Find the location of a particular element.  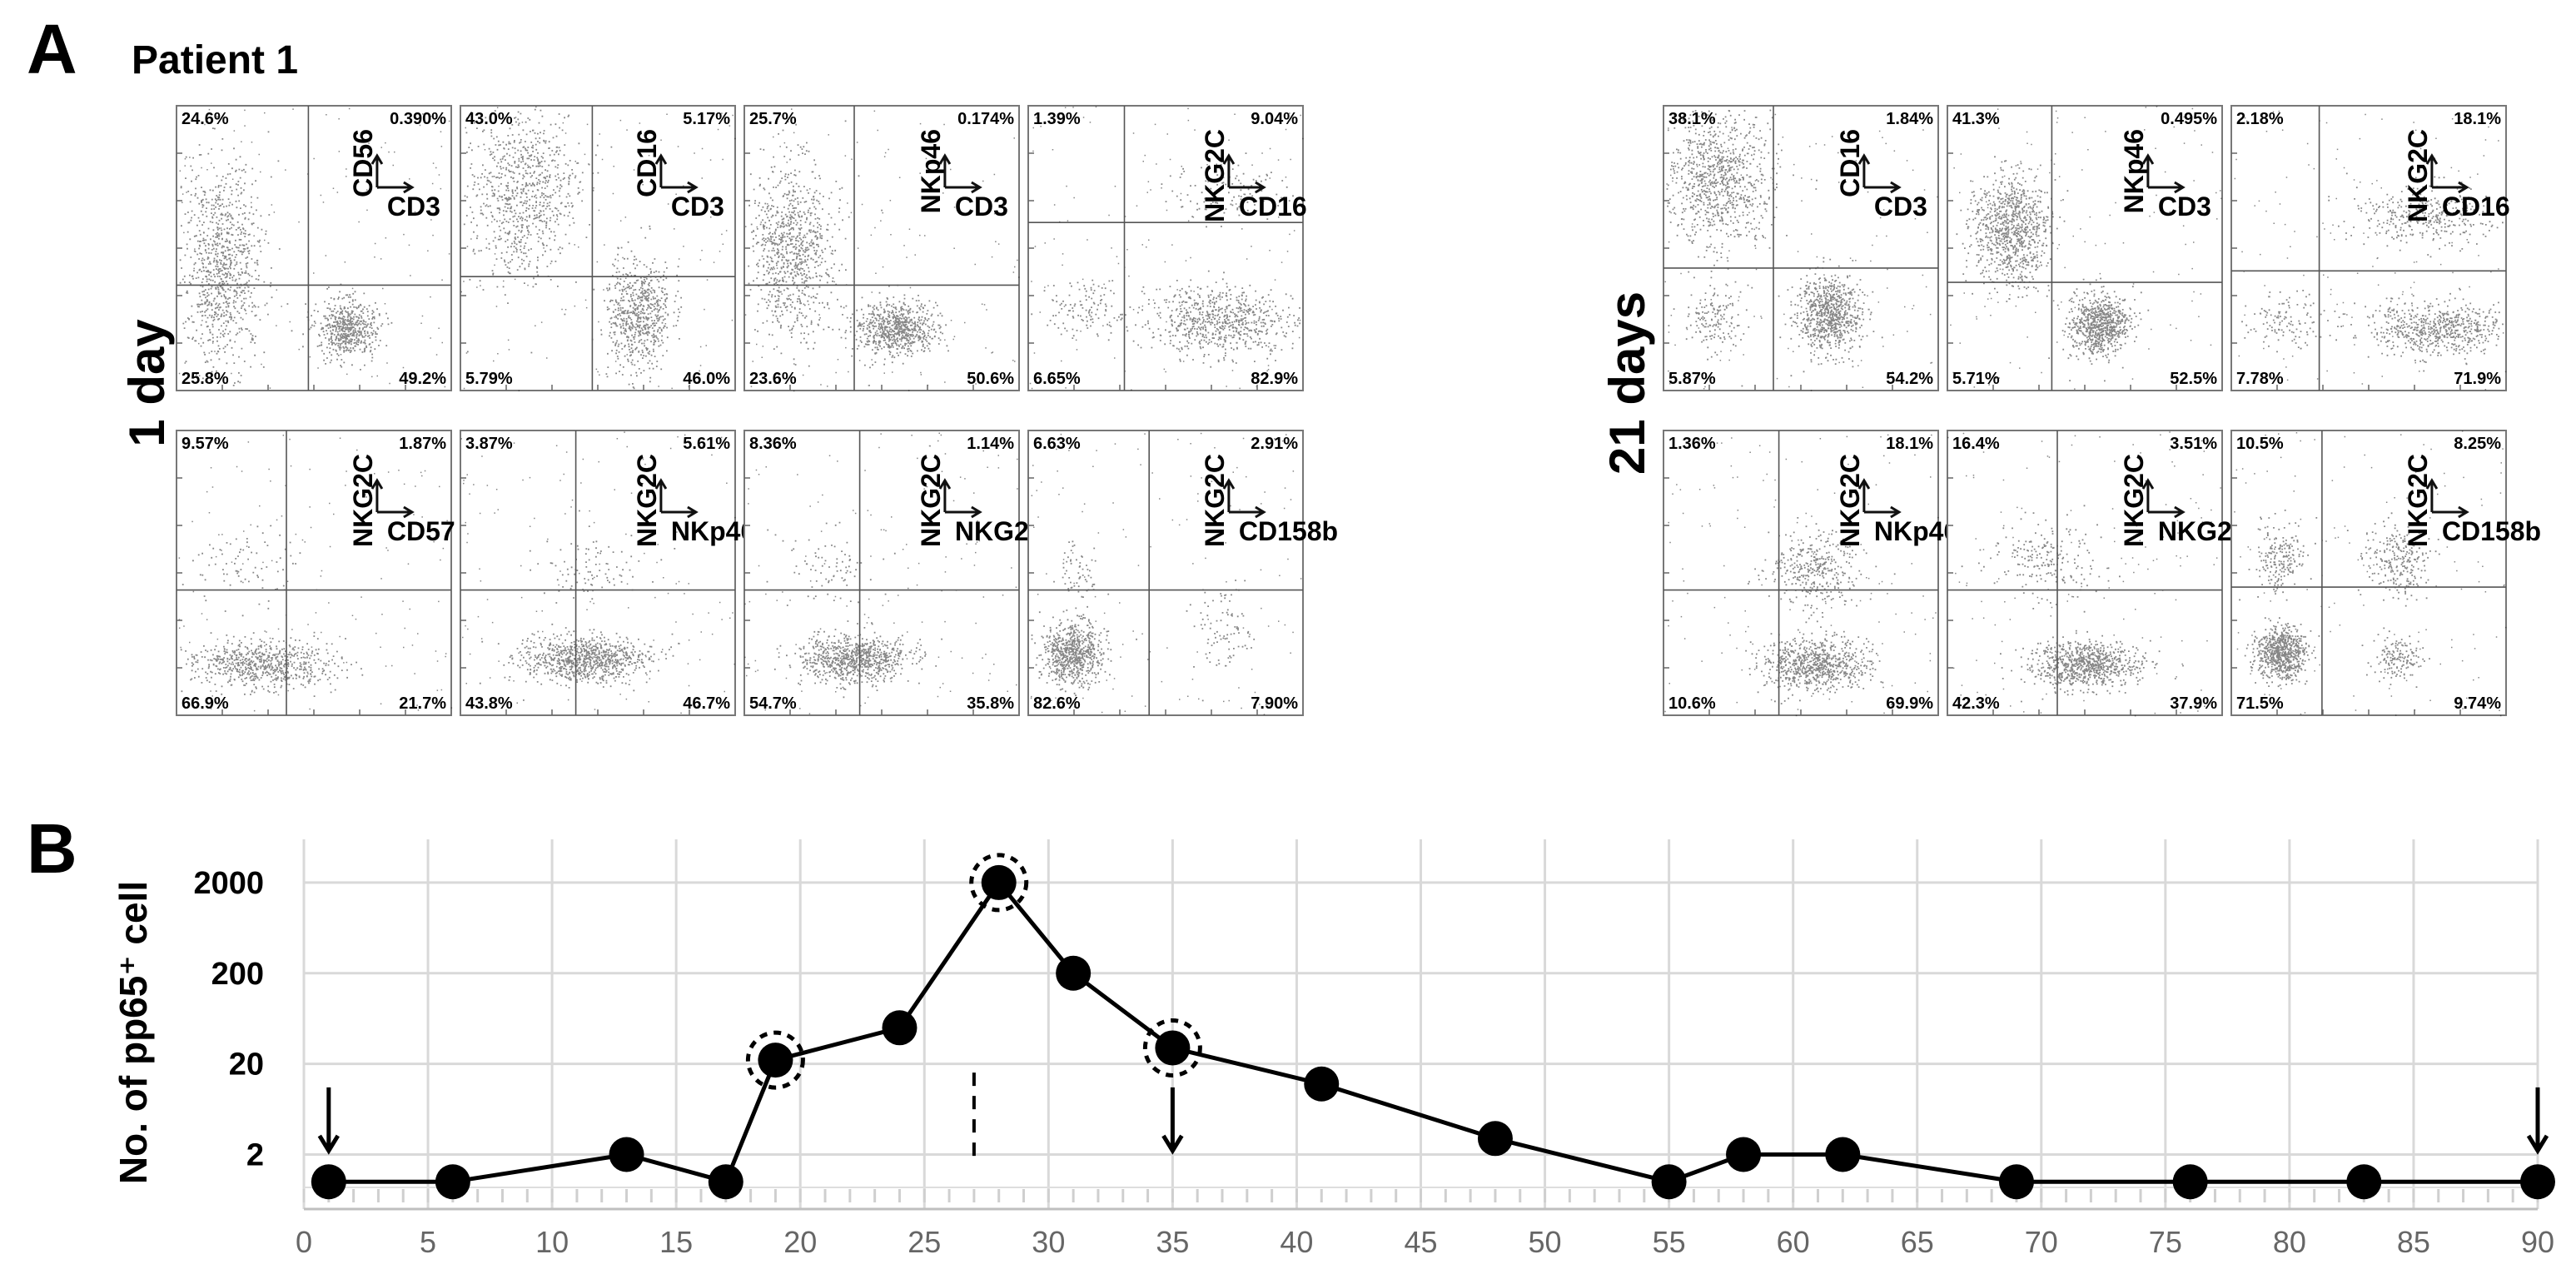

down-arrow-icon is located at coordinates (1172, 1121).